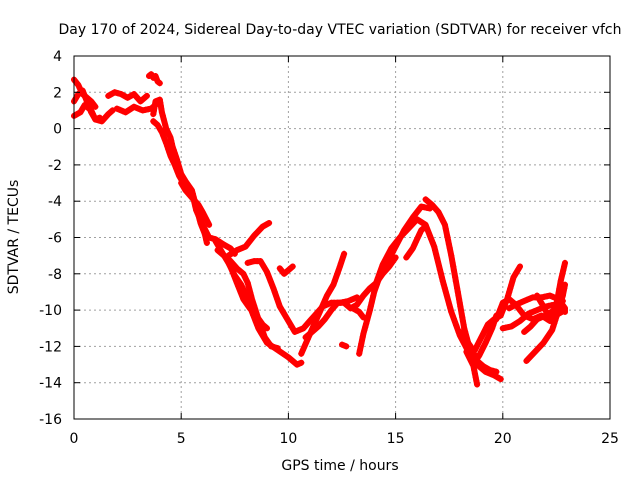 Image resolution: width=640 pixels, height=480 pixels. What do you see at coordinates (339, 466) in the screenshot?
I see `x-axis-label: GPS time / hours` at bounding box center [339, 466].